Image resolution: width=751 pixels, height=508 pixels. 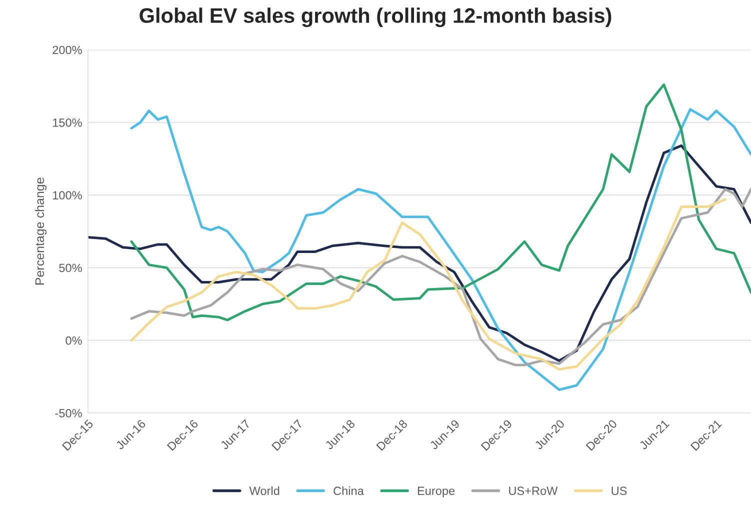 I want to click on y-axis-title: Percentage change, so click(x=40, y=231).